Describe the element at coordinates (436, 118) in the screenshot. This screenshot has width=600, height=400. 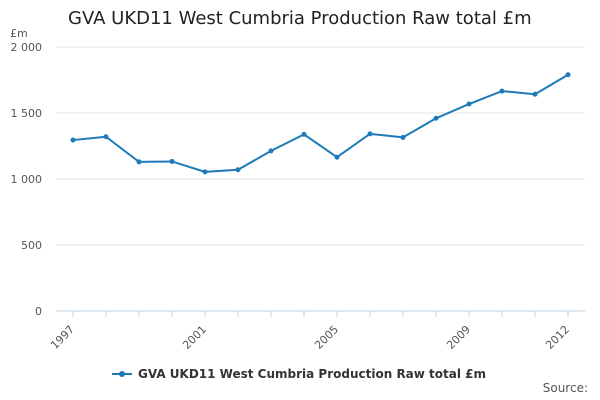
I see `data-point-2008` at that location.